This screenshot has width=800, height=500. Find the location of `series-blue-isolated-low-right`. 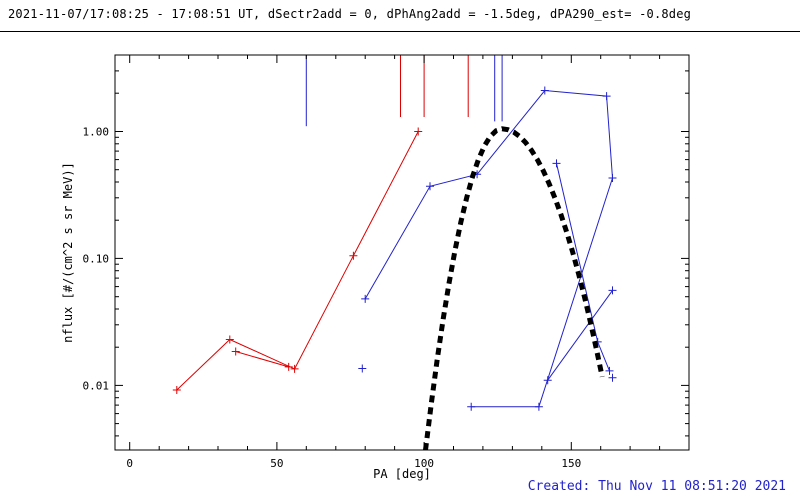

series-blue-isolated-low-right is located at coordinates (612, 377).